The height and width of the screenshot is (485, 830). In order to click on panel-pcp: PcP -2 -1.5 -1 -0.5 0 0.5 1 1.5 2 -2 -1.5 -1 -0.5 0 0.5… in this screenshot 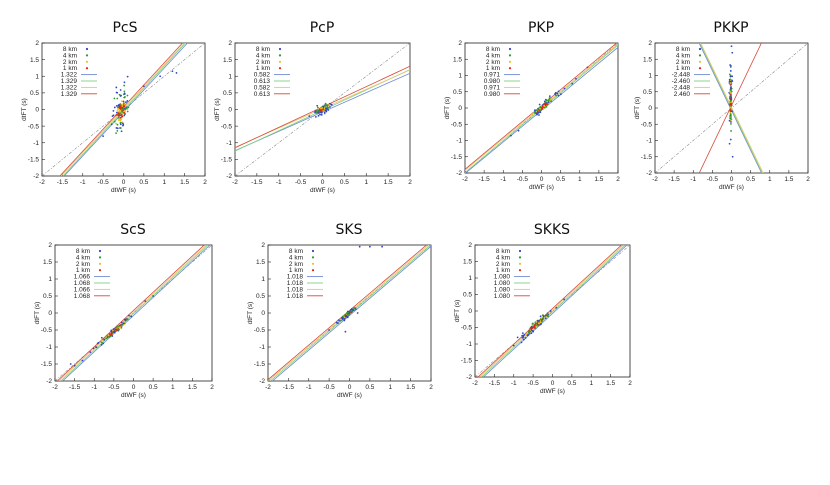, I will do `click(313, 107)`.